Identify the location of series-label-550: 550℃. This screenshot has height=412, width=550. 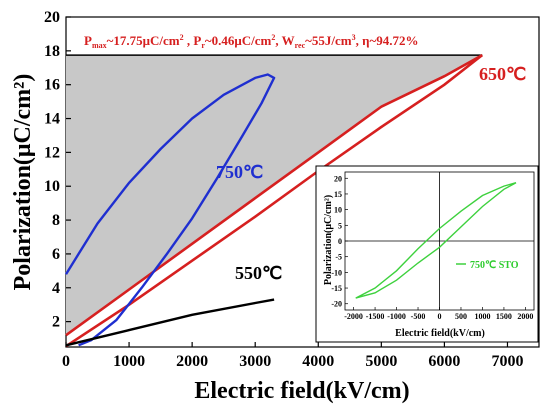
(258, 273).